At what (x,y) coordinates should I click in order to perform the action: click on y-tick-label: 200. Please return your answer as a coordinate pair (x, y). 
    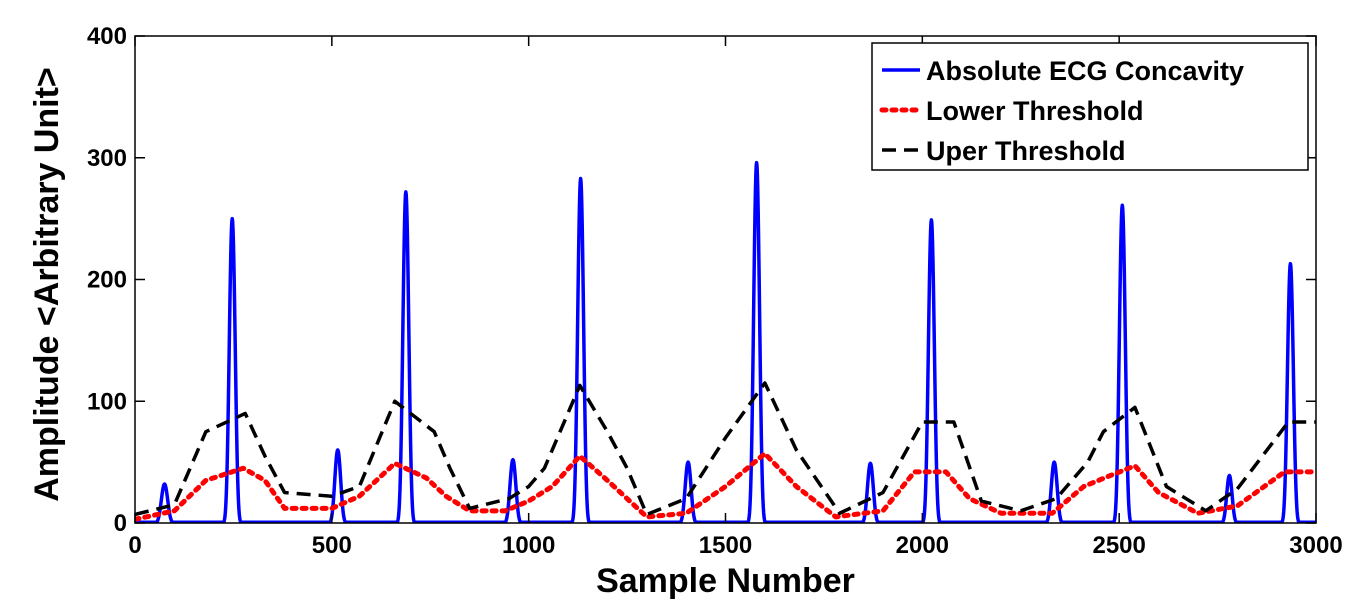
    Looking at the image, I should click on (107, 280).